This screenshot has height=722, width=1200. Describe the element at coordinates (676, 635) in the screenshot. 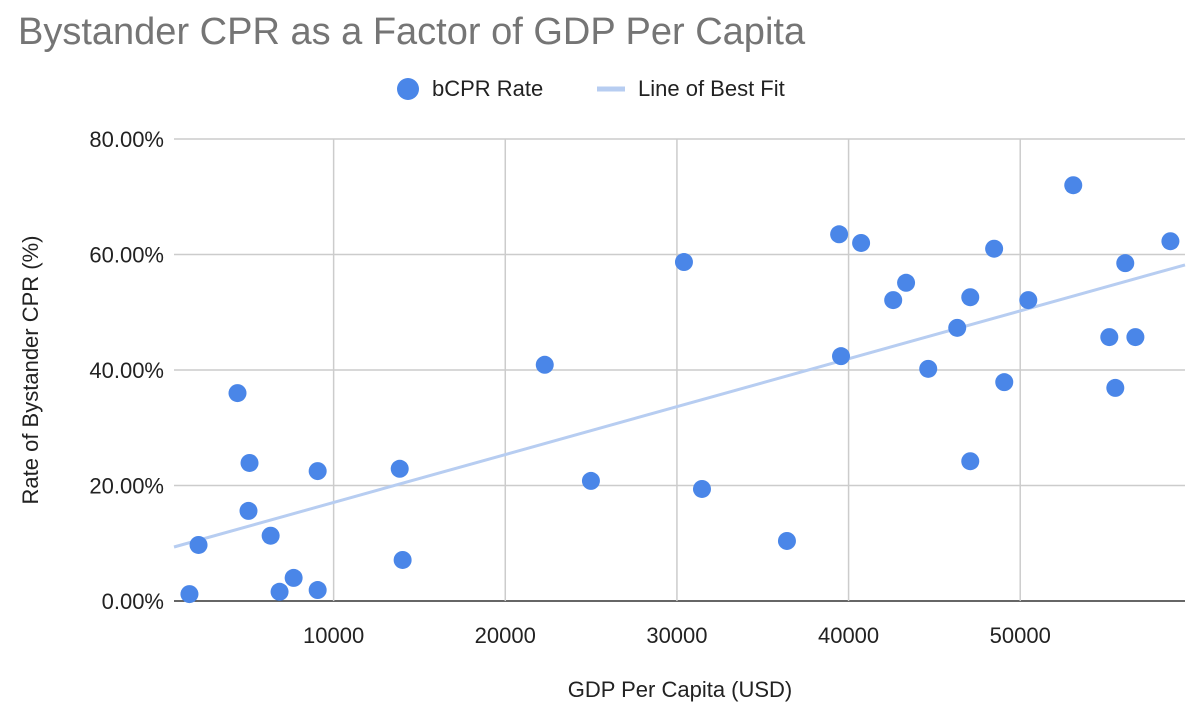

I see `x-tick-label: 30000` at that location.